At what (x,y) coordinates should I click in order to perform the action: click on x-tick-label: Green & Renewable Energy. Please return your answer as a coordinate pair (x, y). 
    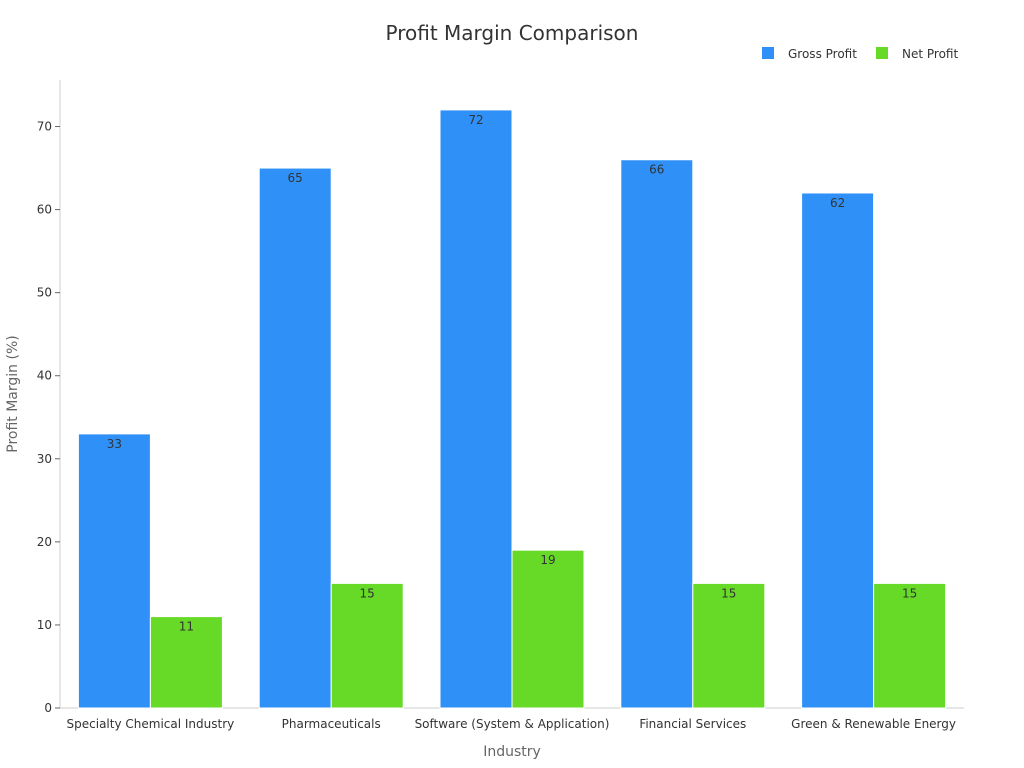
    Looking at the image, I should click on (873, 724).